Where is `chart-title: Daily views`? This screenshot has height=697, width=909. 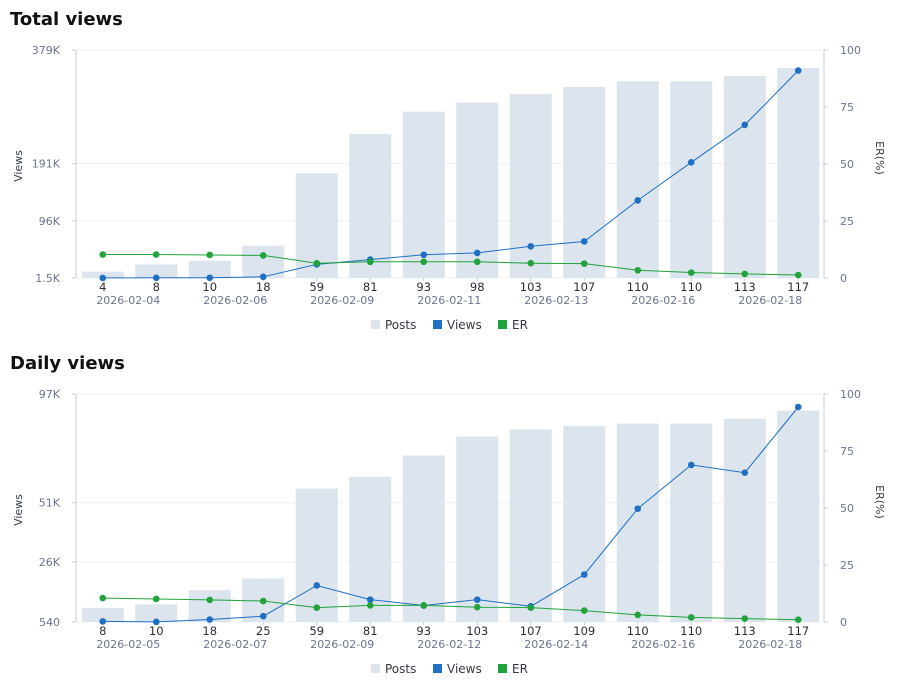
chart-title: Daily views is located at coordinates (67, 363).